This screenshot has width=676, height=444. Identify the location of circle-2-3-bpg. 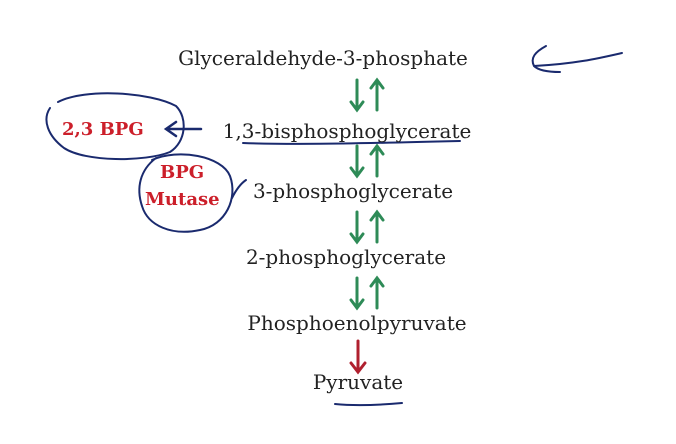
(115, 126).